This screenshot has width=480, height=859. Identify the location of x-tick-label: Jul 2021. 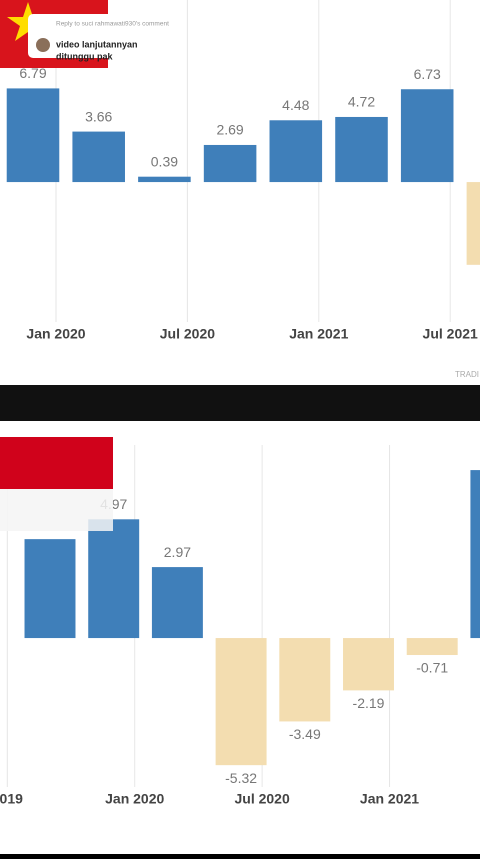
(450, 334).